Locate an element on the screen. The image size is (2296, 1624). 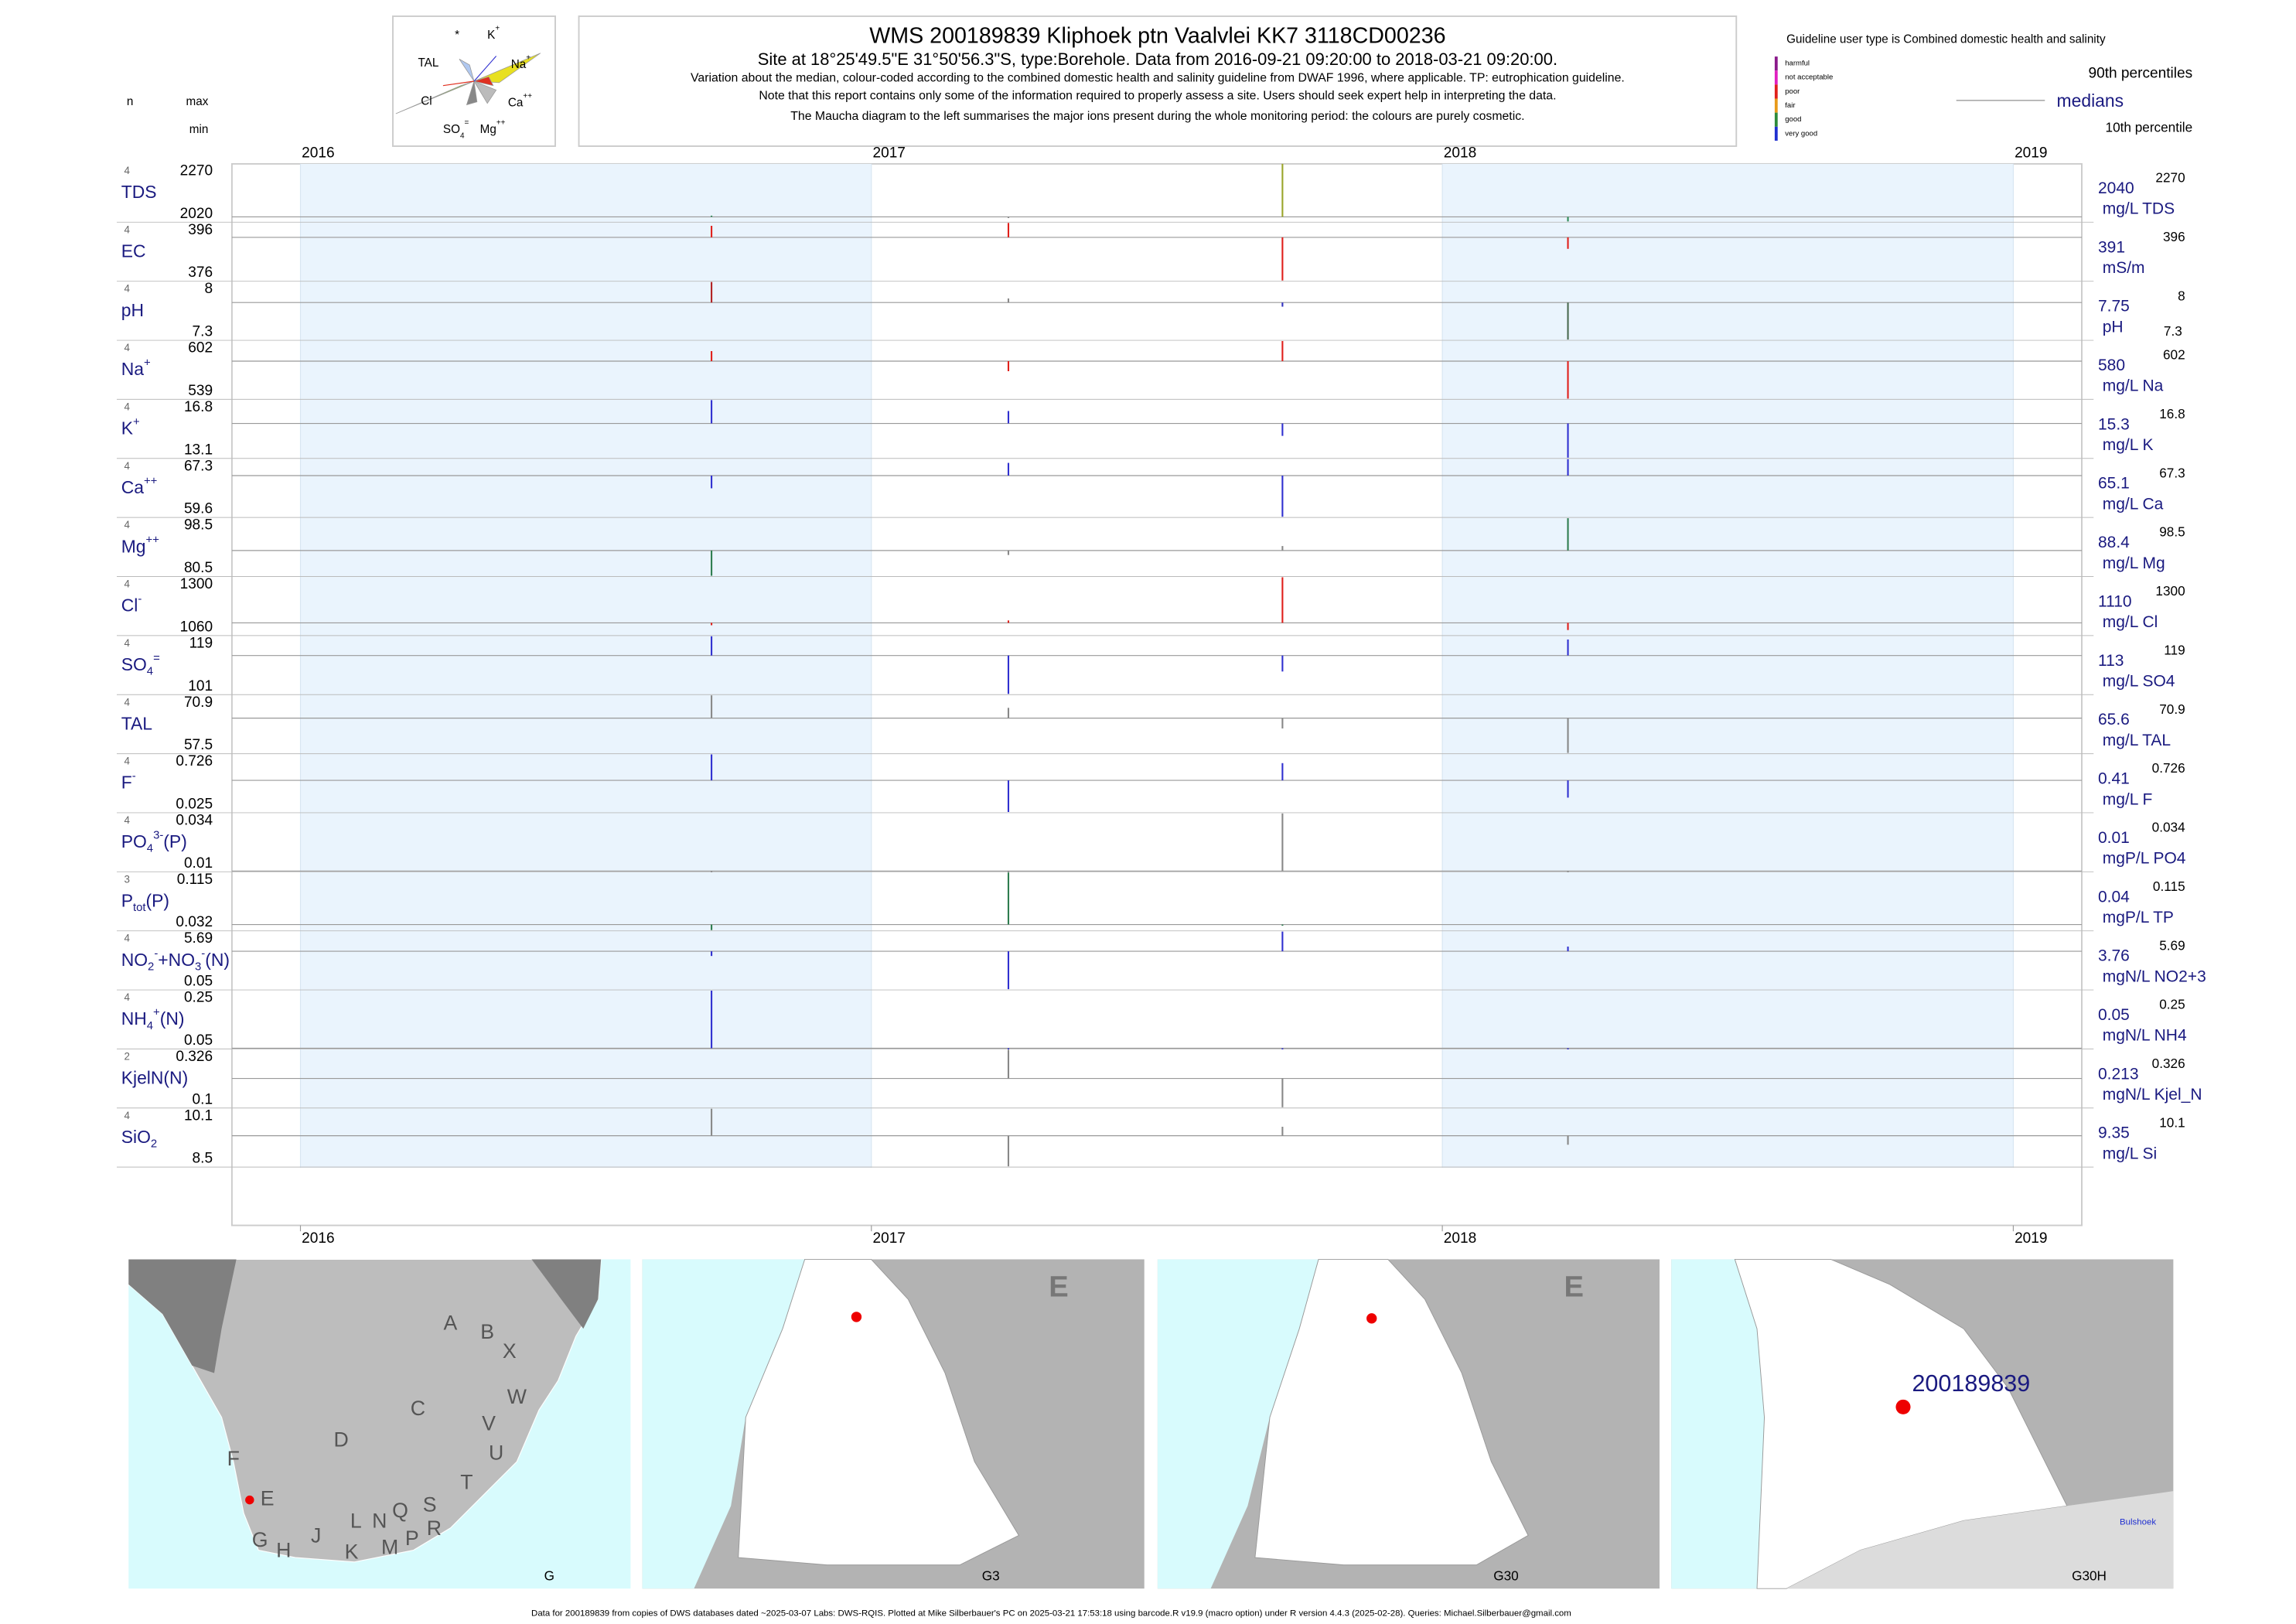
legend-swatch is located at coordinates (1776, 63).